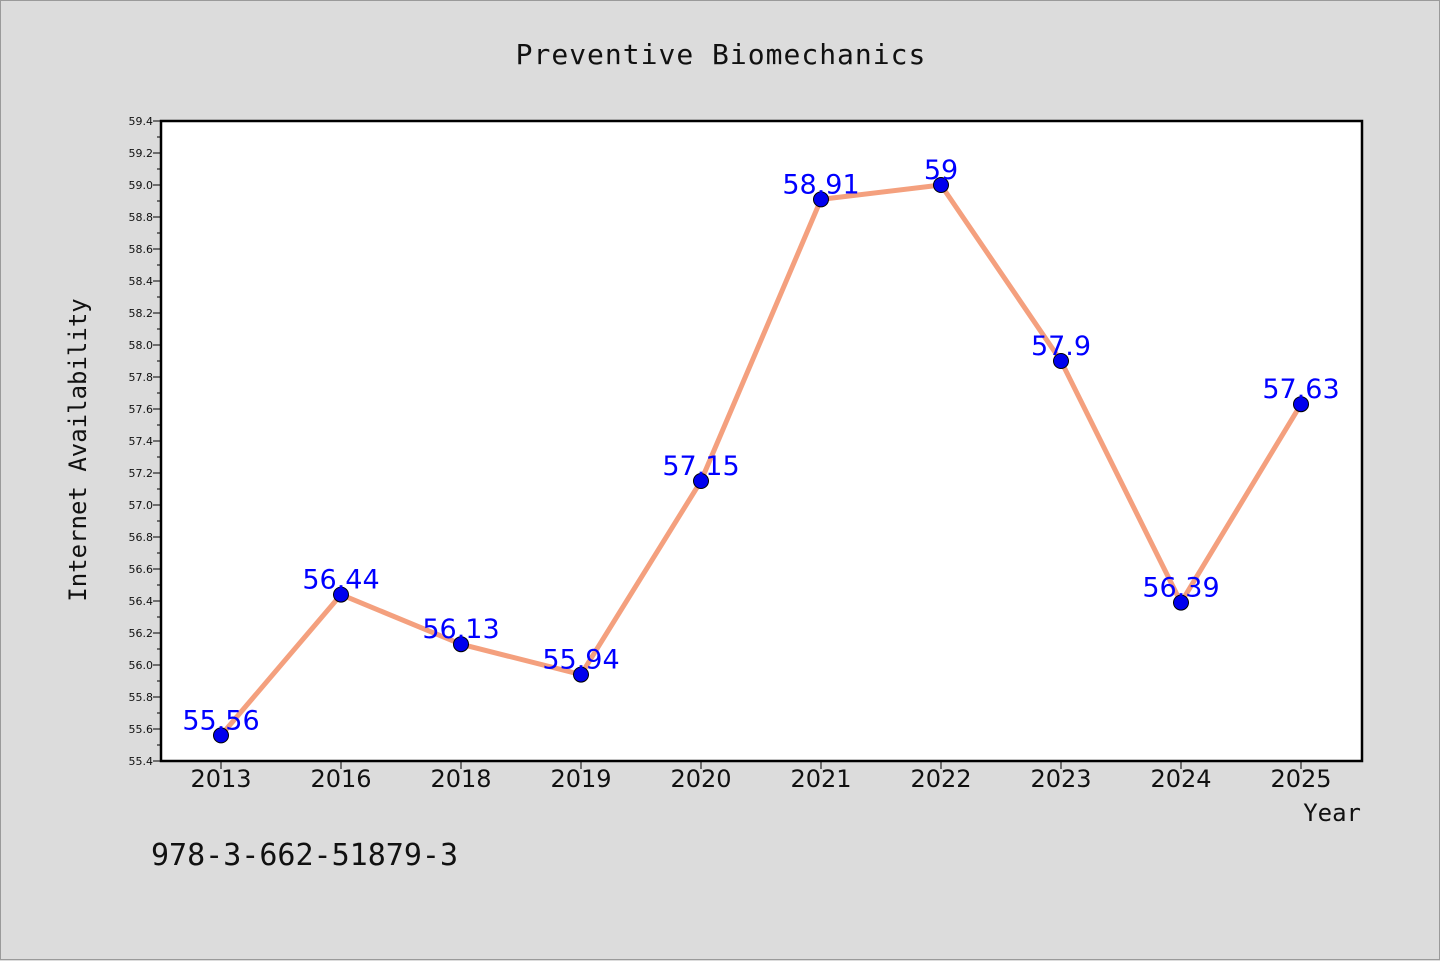 The image size is (1440, 961). I want to click on y-tick-label: 55.8, so click(141, 697).